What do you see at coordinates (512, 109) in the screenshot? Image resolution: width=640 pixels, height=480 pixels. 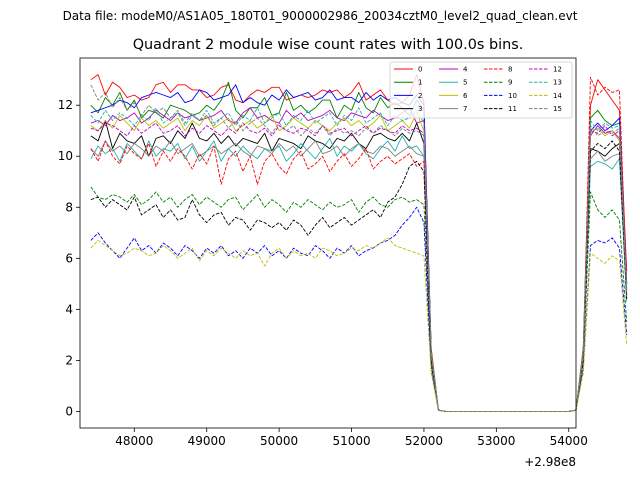 I see `legend-label-11: 11` at bounding box center [512, 109].